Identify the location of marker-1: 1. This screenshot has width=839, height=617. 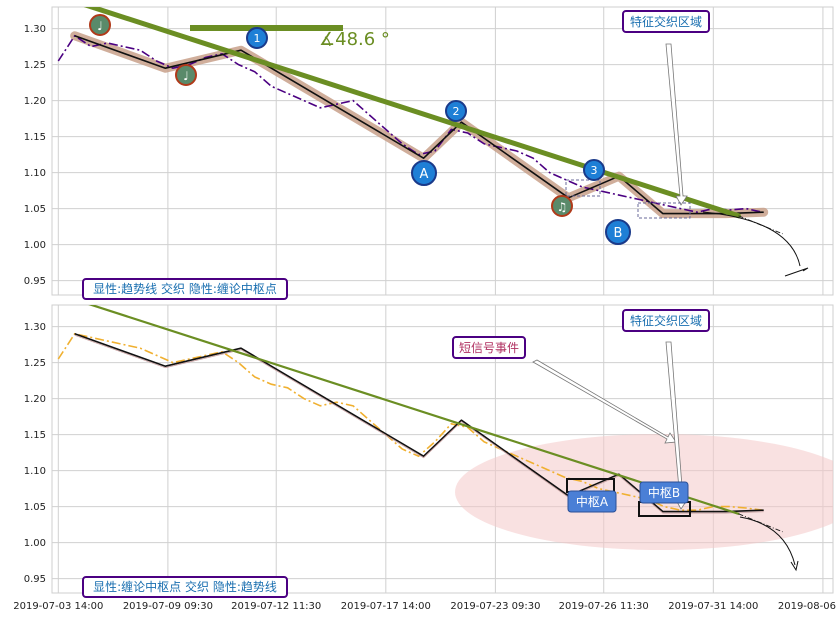
(257, 38).